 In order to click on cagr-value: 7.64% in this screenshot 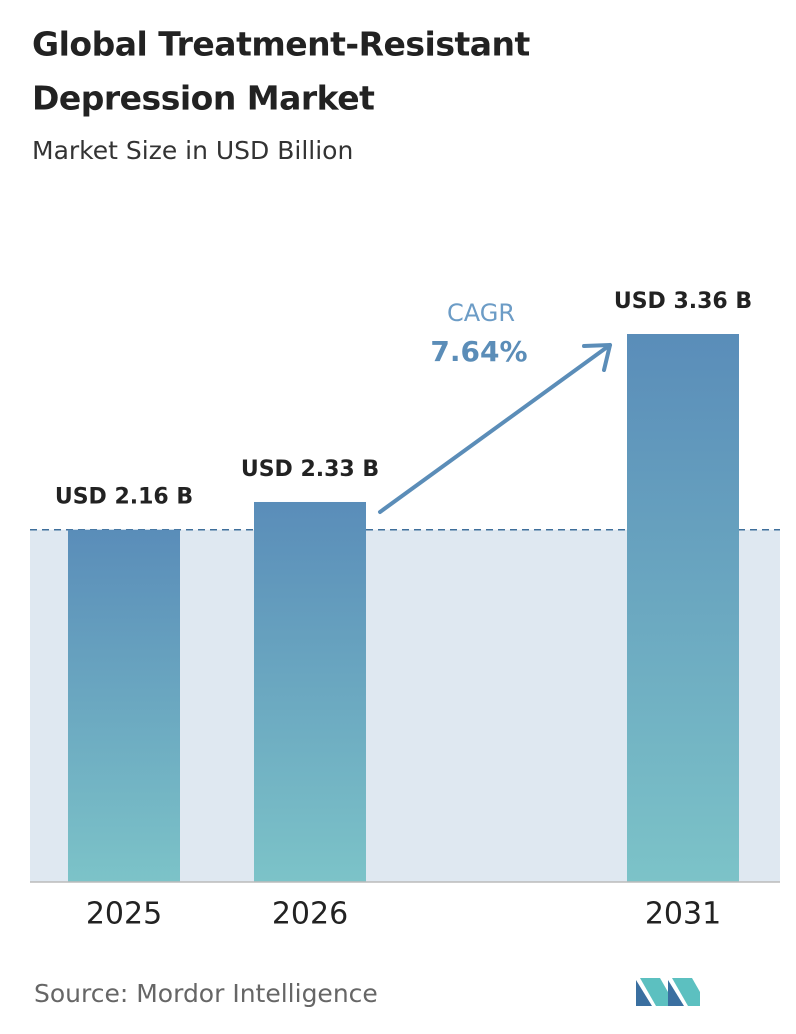, I will do `click(478, 351)`.